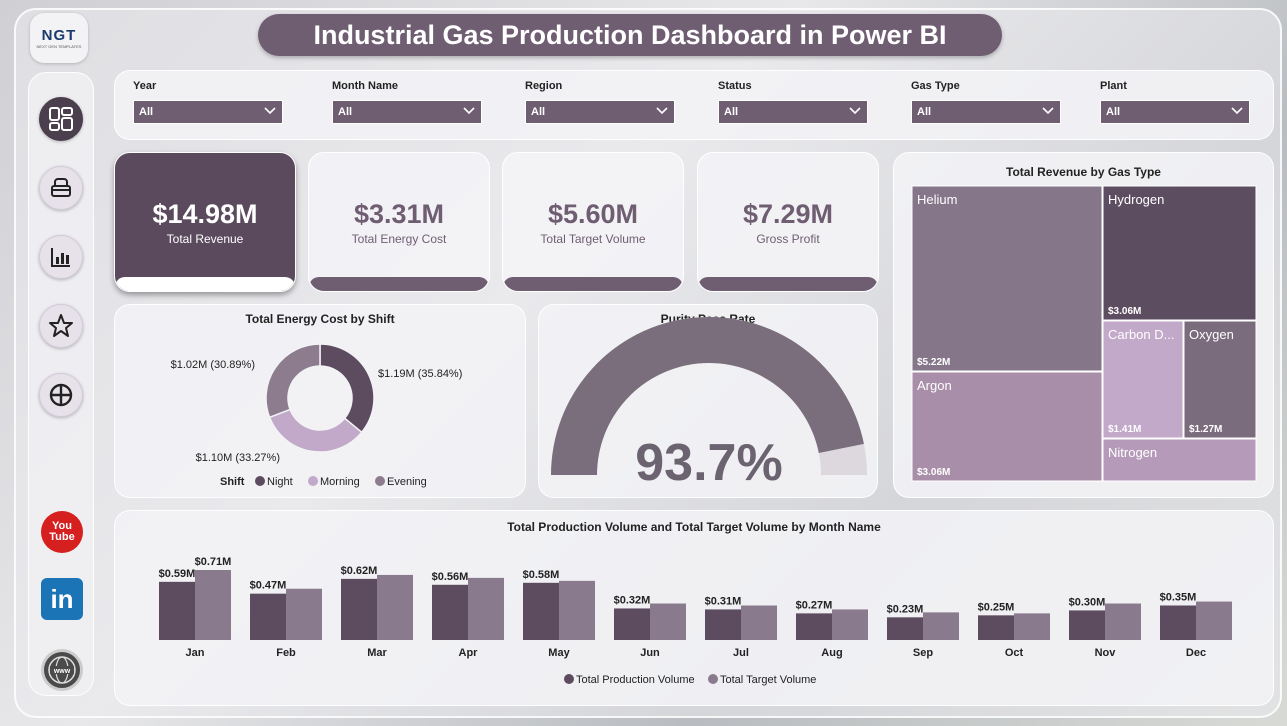 Image resolution: width=1287 pixels, height=726 pixels. I want to click on treemap-tile-value: $3.06M, so click(933, 472).